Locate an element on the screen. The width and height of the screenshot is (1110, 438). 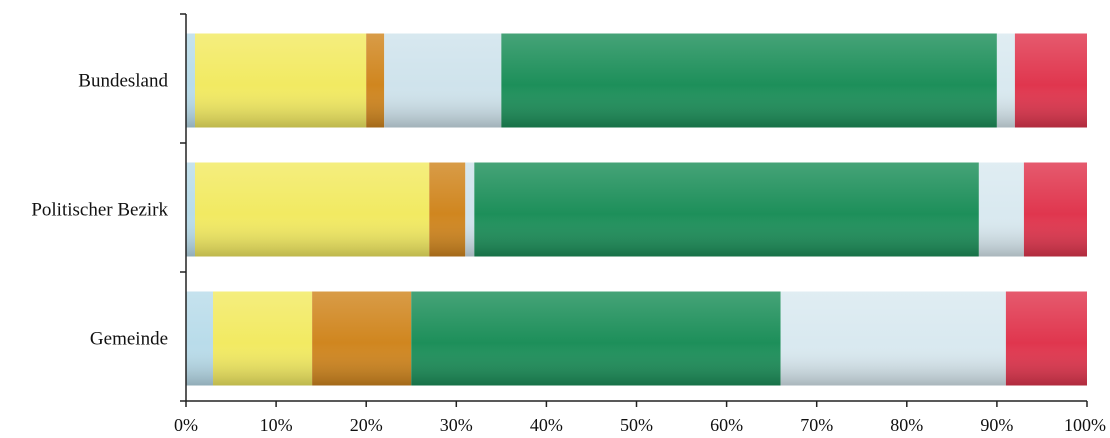
category-label: Gemeinde is located at coordinates (129, 339).